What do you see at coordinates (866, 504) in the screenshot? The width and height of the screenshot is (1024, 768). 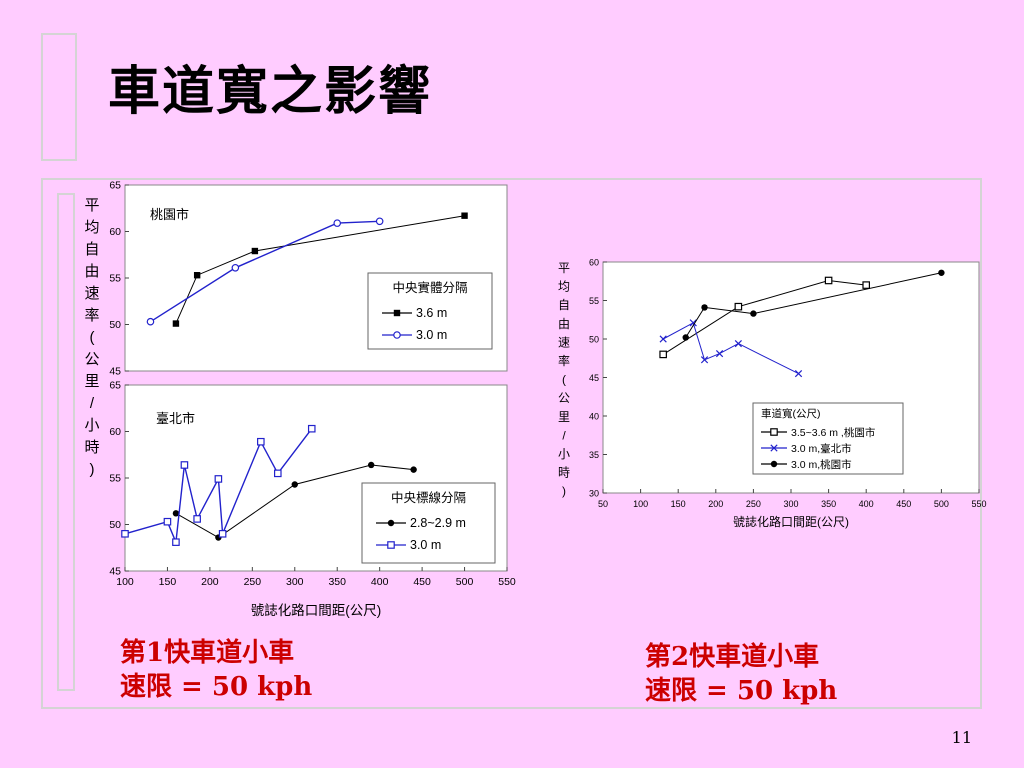 I see `x-tick-label-2: 400` at bounding box center [866, 504].